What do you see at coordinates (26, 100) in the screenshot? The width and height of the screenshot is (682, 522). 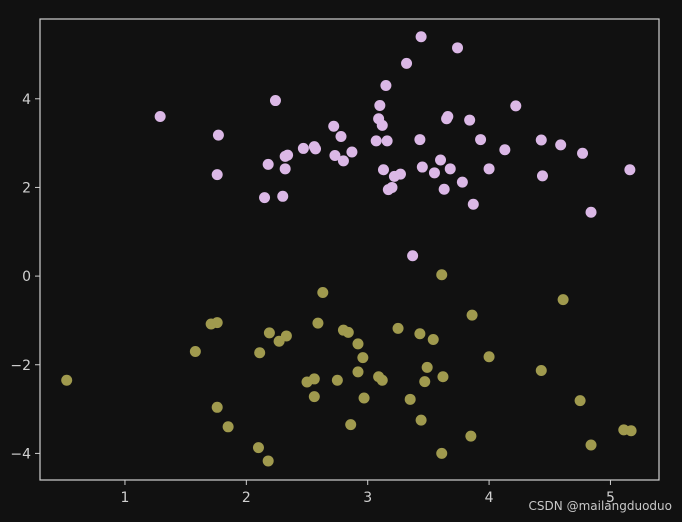 I see `y-tick-label: 4` at bounding box center [26, 100].